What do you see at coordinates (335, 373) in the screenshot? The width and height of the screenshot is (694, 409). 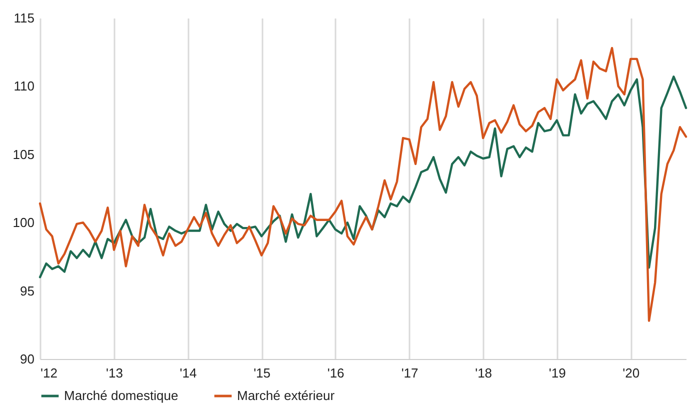 I see `x-tick-label: '16` at bounding box center [335, 373].